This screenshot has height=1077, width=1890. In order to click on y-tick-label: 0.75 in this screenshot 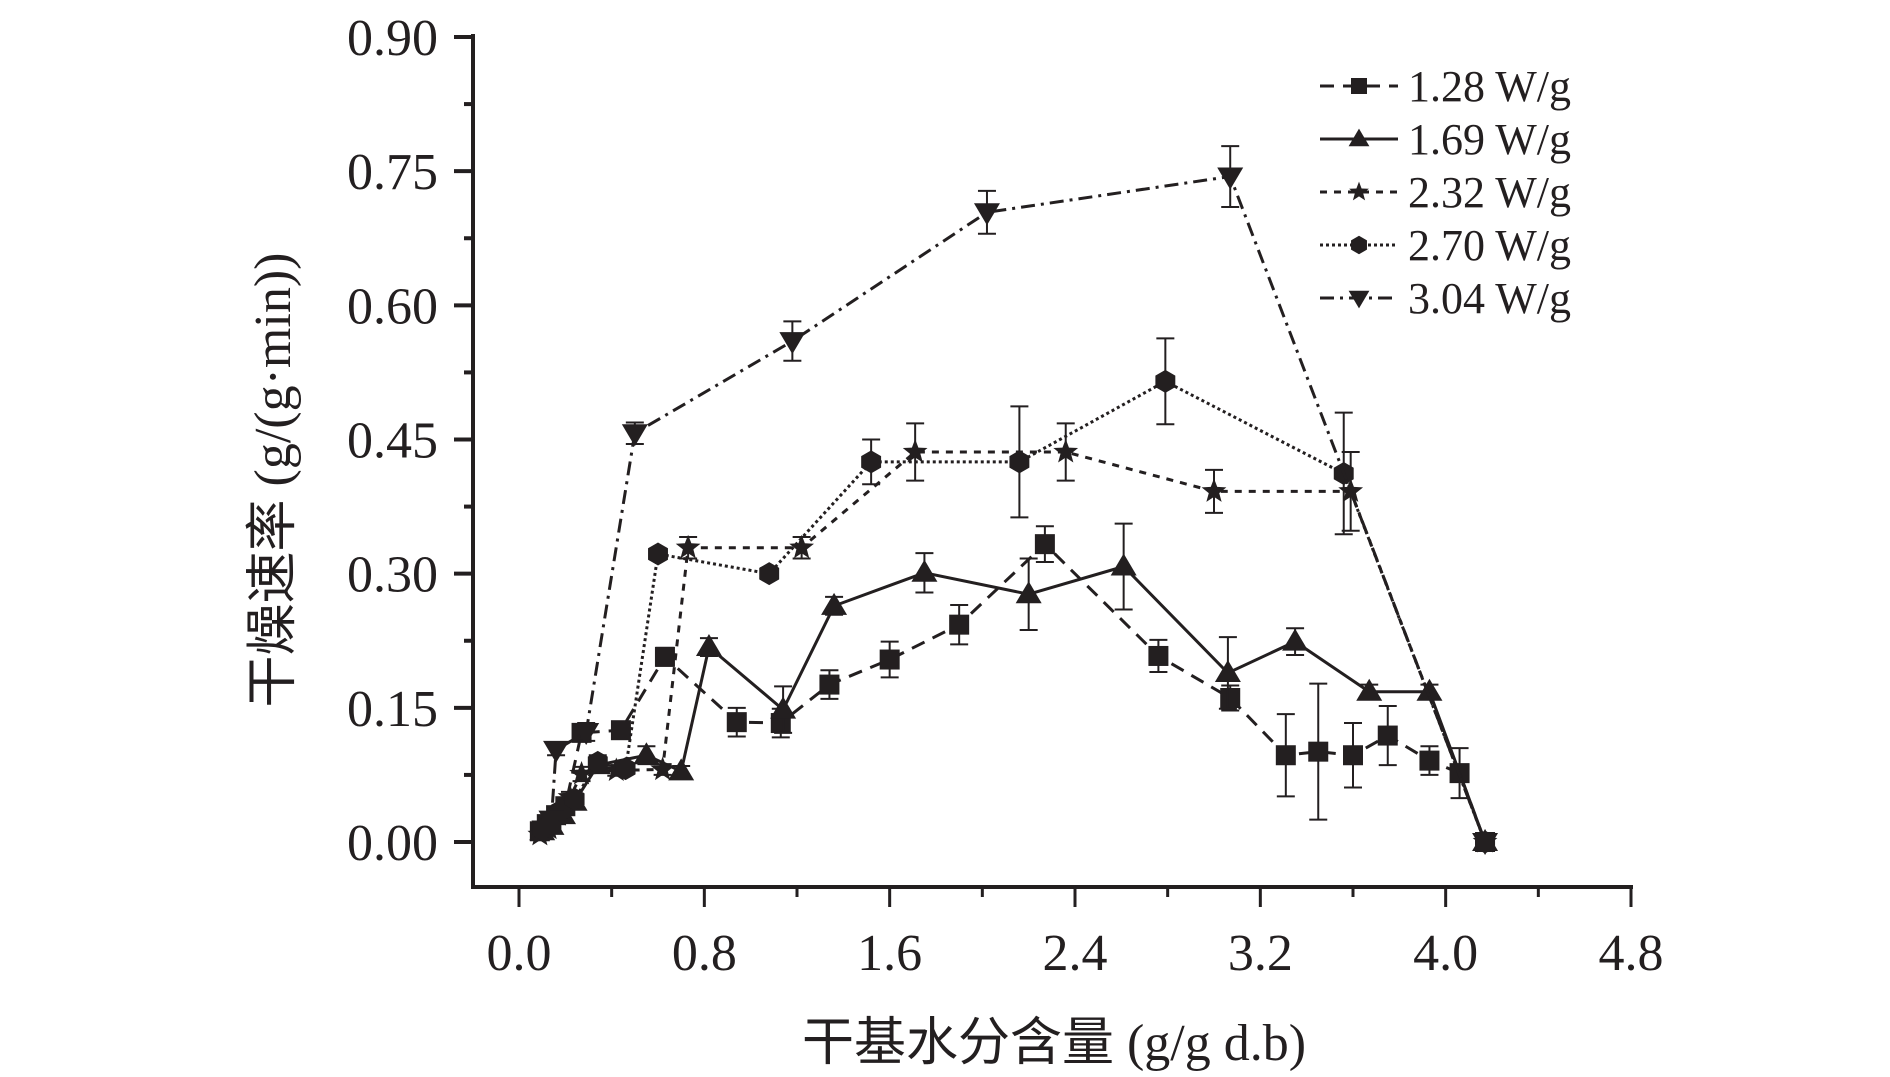, I will do `click(392, 172)`.